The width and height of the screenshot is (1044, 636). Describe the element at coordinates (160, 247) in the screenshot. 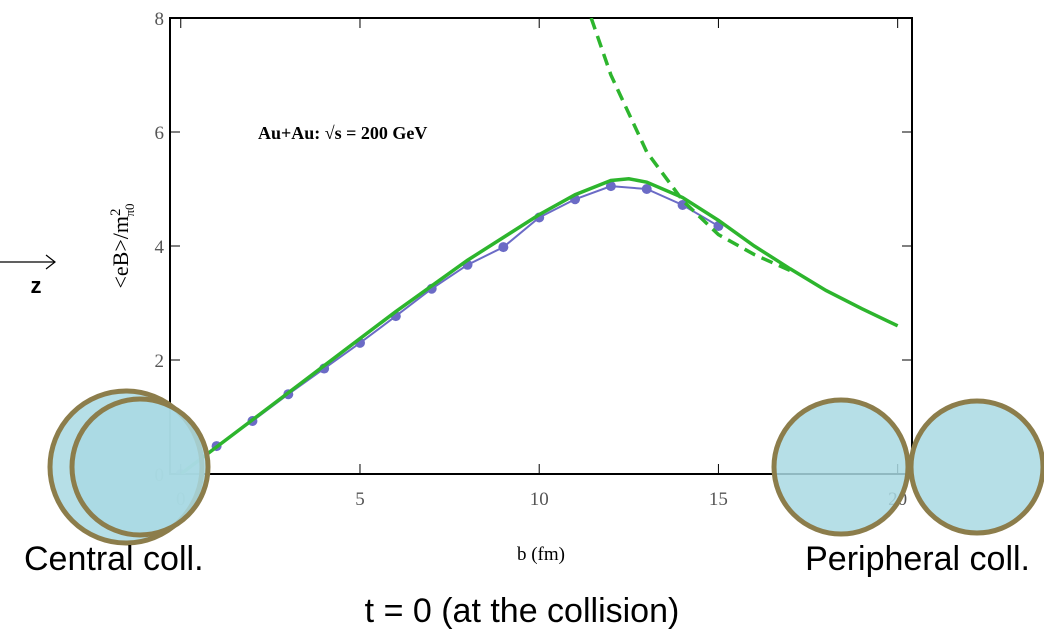

I see `y-tick-label: 4` at that location.